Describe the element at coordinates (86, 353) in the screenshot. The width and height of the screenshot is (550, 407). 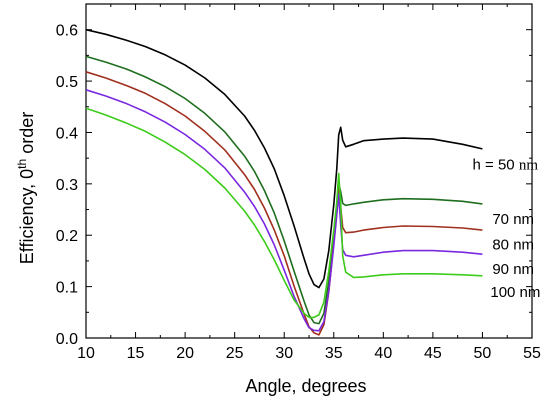
I see `x-tick-label: 10` at that location.